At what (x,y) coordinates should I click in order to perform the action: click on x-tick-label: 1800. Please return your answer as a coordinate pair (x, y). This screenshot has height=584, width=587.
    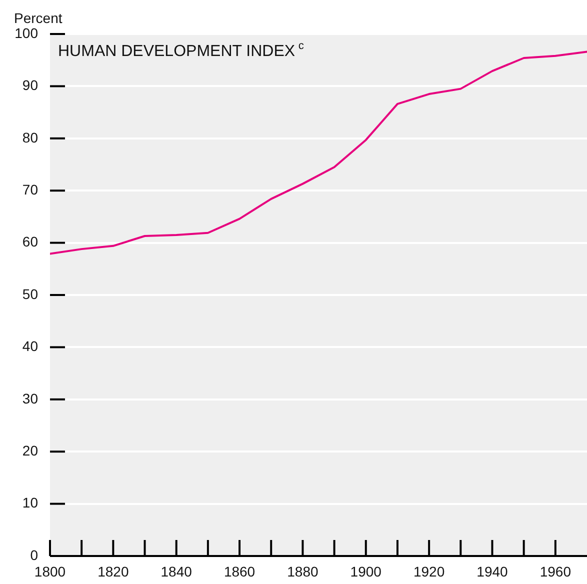
    Looking at the image, I should click on (50, 571).